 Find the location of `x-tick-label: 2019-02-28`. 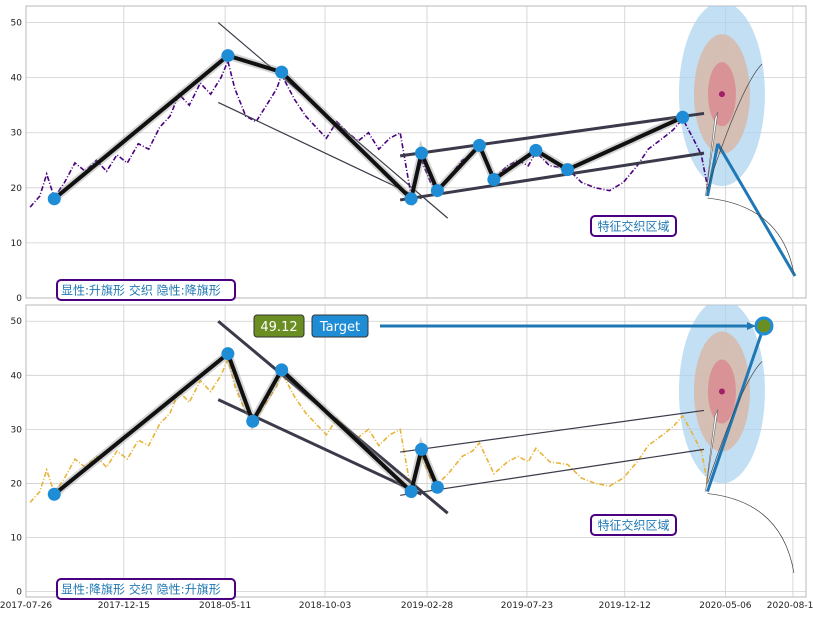

x-tick-label: 2019-02-28 is located at coordinates (427, 606).